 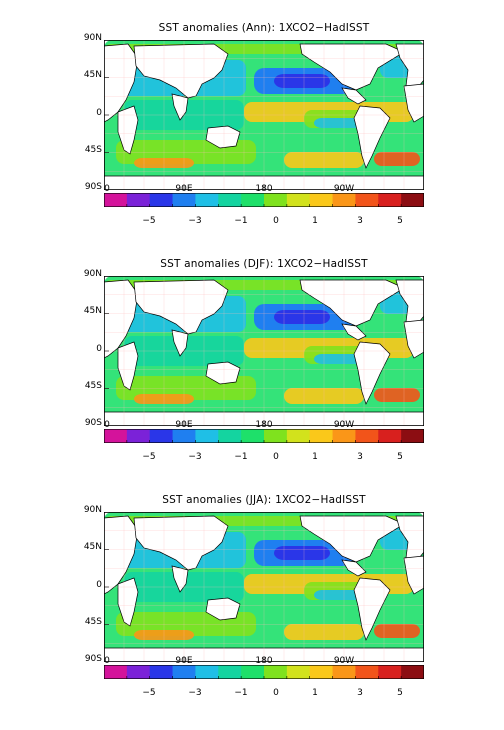 What do you see at coordinates (107, 189) in the screenshot?
I see `lon-label: 0` at bounding box center [107, 189].